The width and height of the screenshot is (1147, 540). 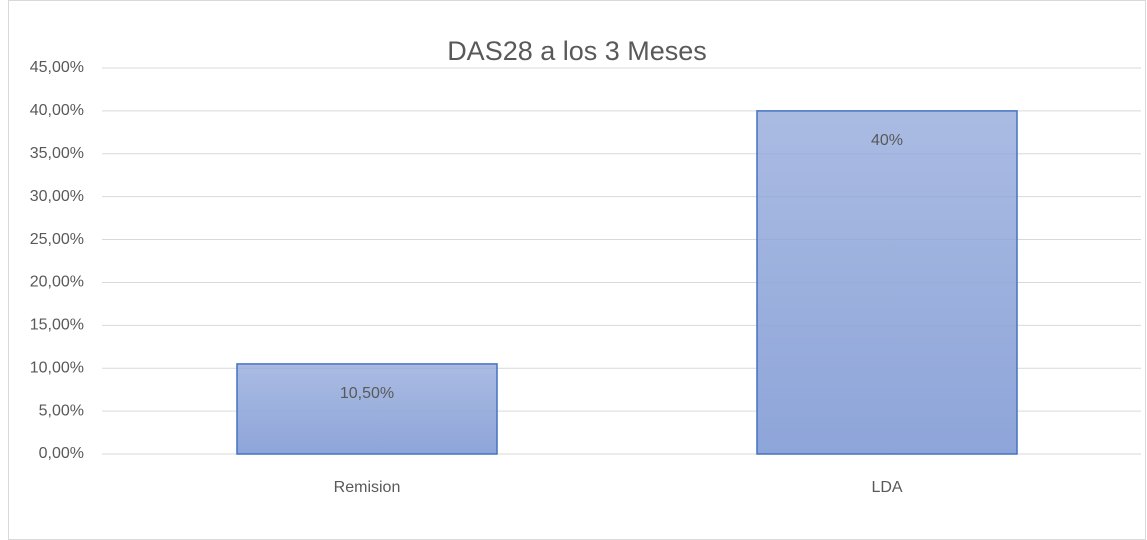 I want to click on y-tick-label: 25,00%, so click(x=57, y=239).